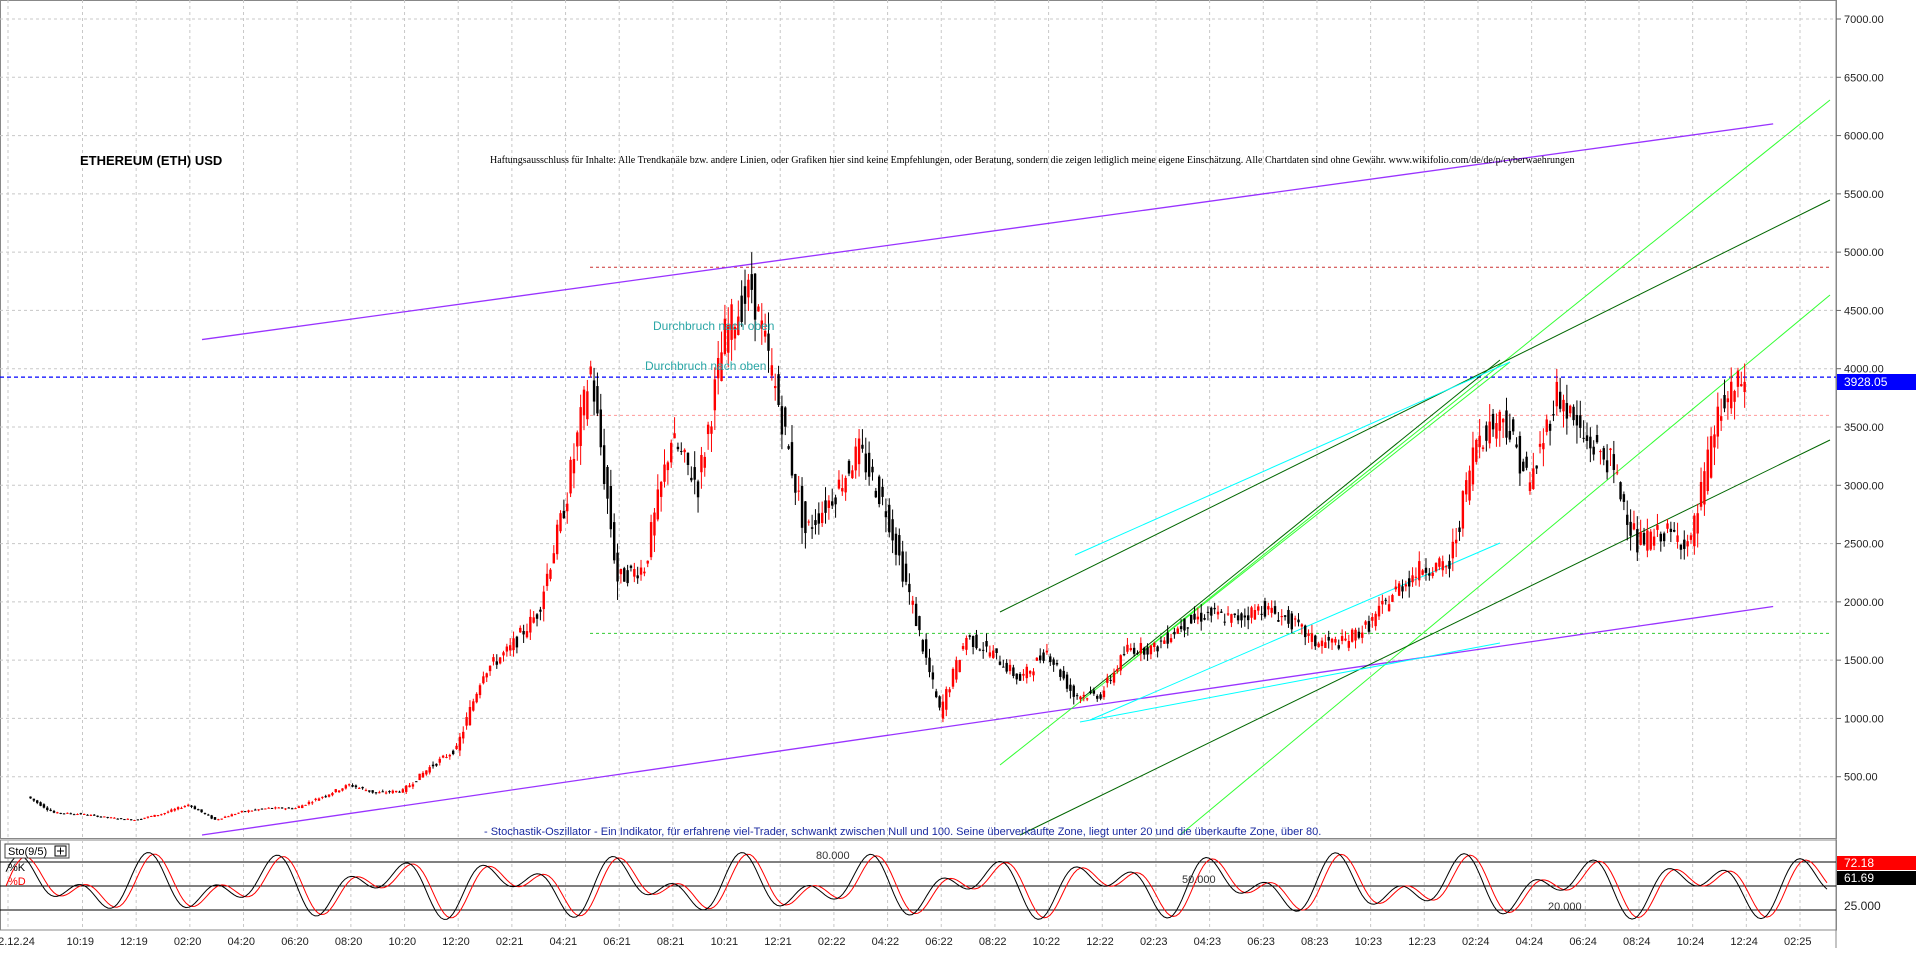 The image size is (1916, 953). I want to click on x-tick-label: 10:19, so click(81, 942).